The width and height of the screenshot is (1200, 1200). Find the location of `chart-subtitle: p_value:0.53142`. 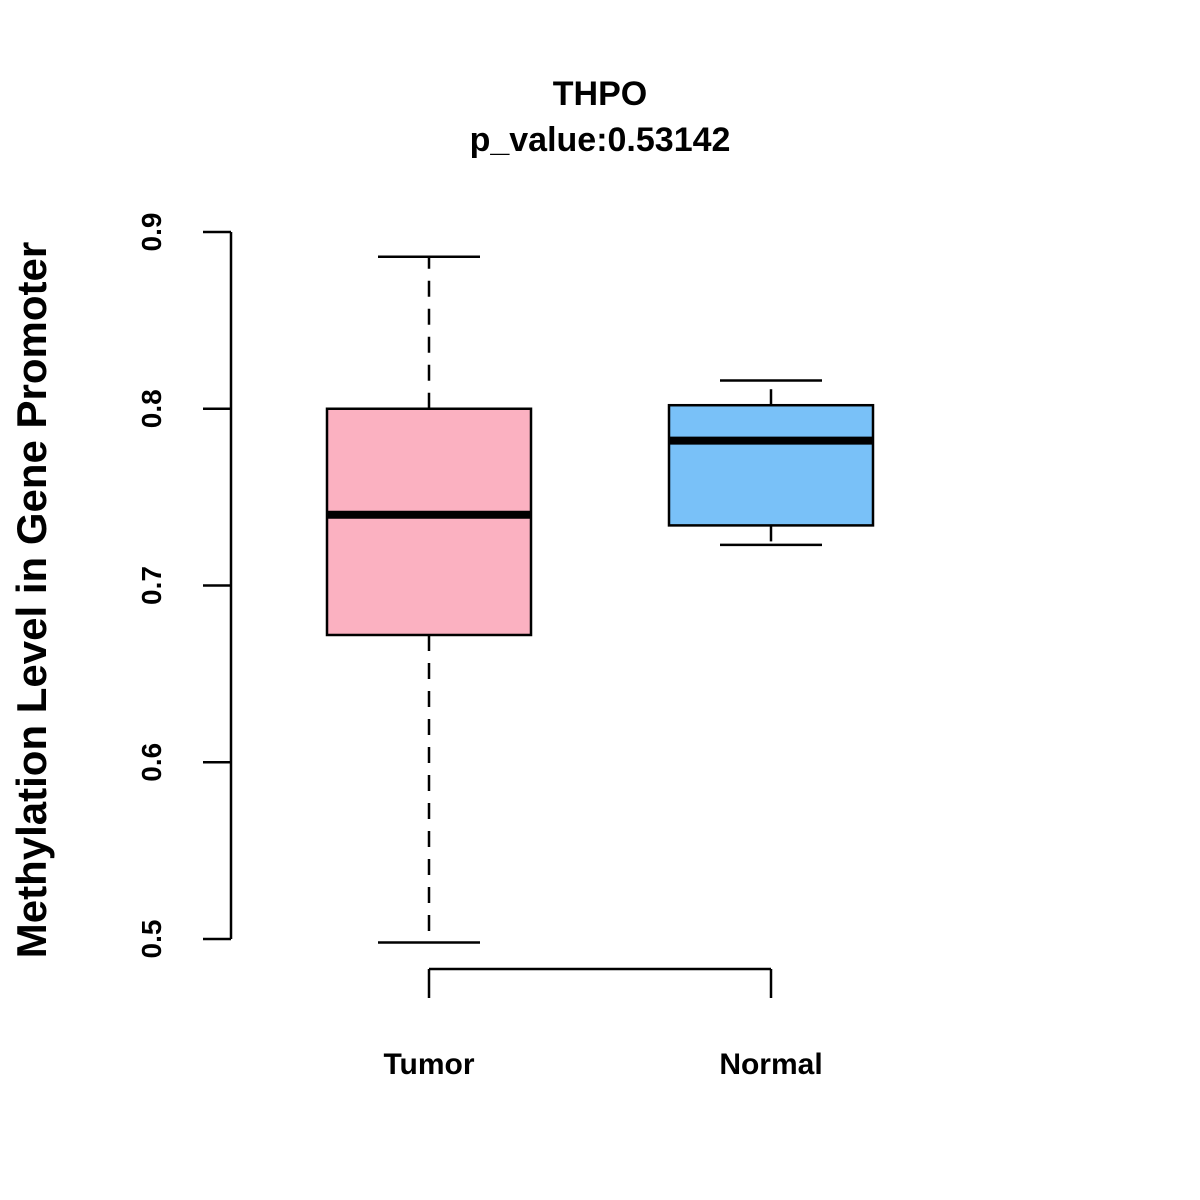

chart-subtitle: p_value:0.53142 is located at coordinates (600, 140).